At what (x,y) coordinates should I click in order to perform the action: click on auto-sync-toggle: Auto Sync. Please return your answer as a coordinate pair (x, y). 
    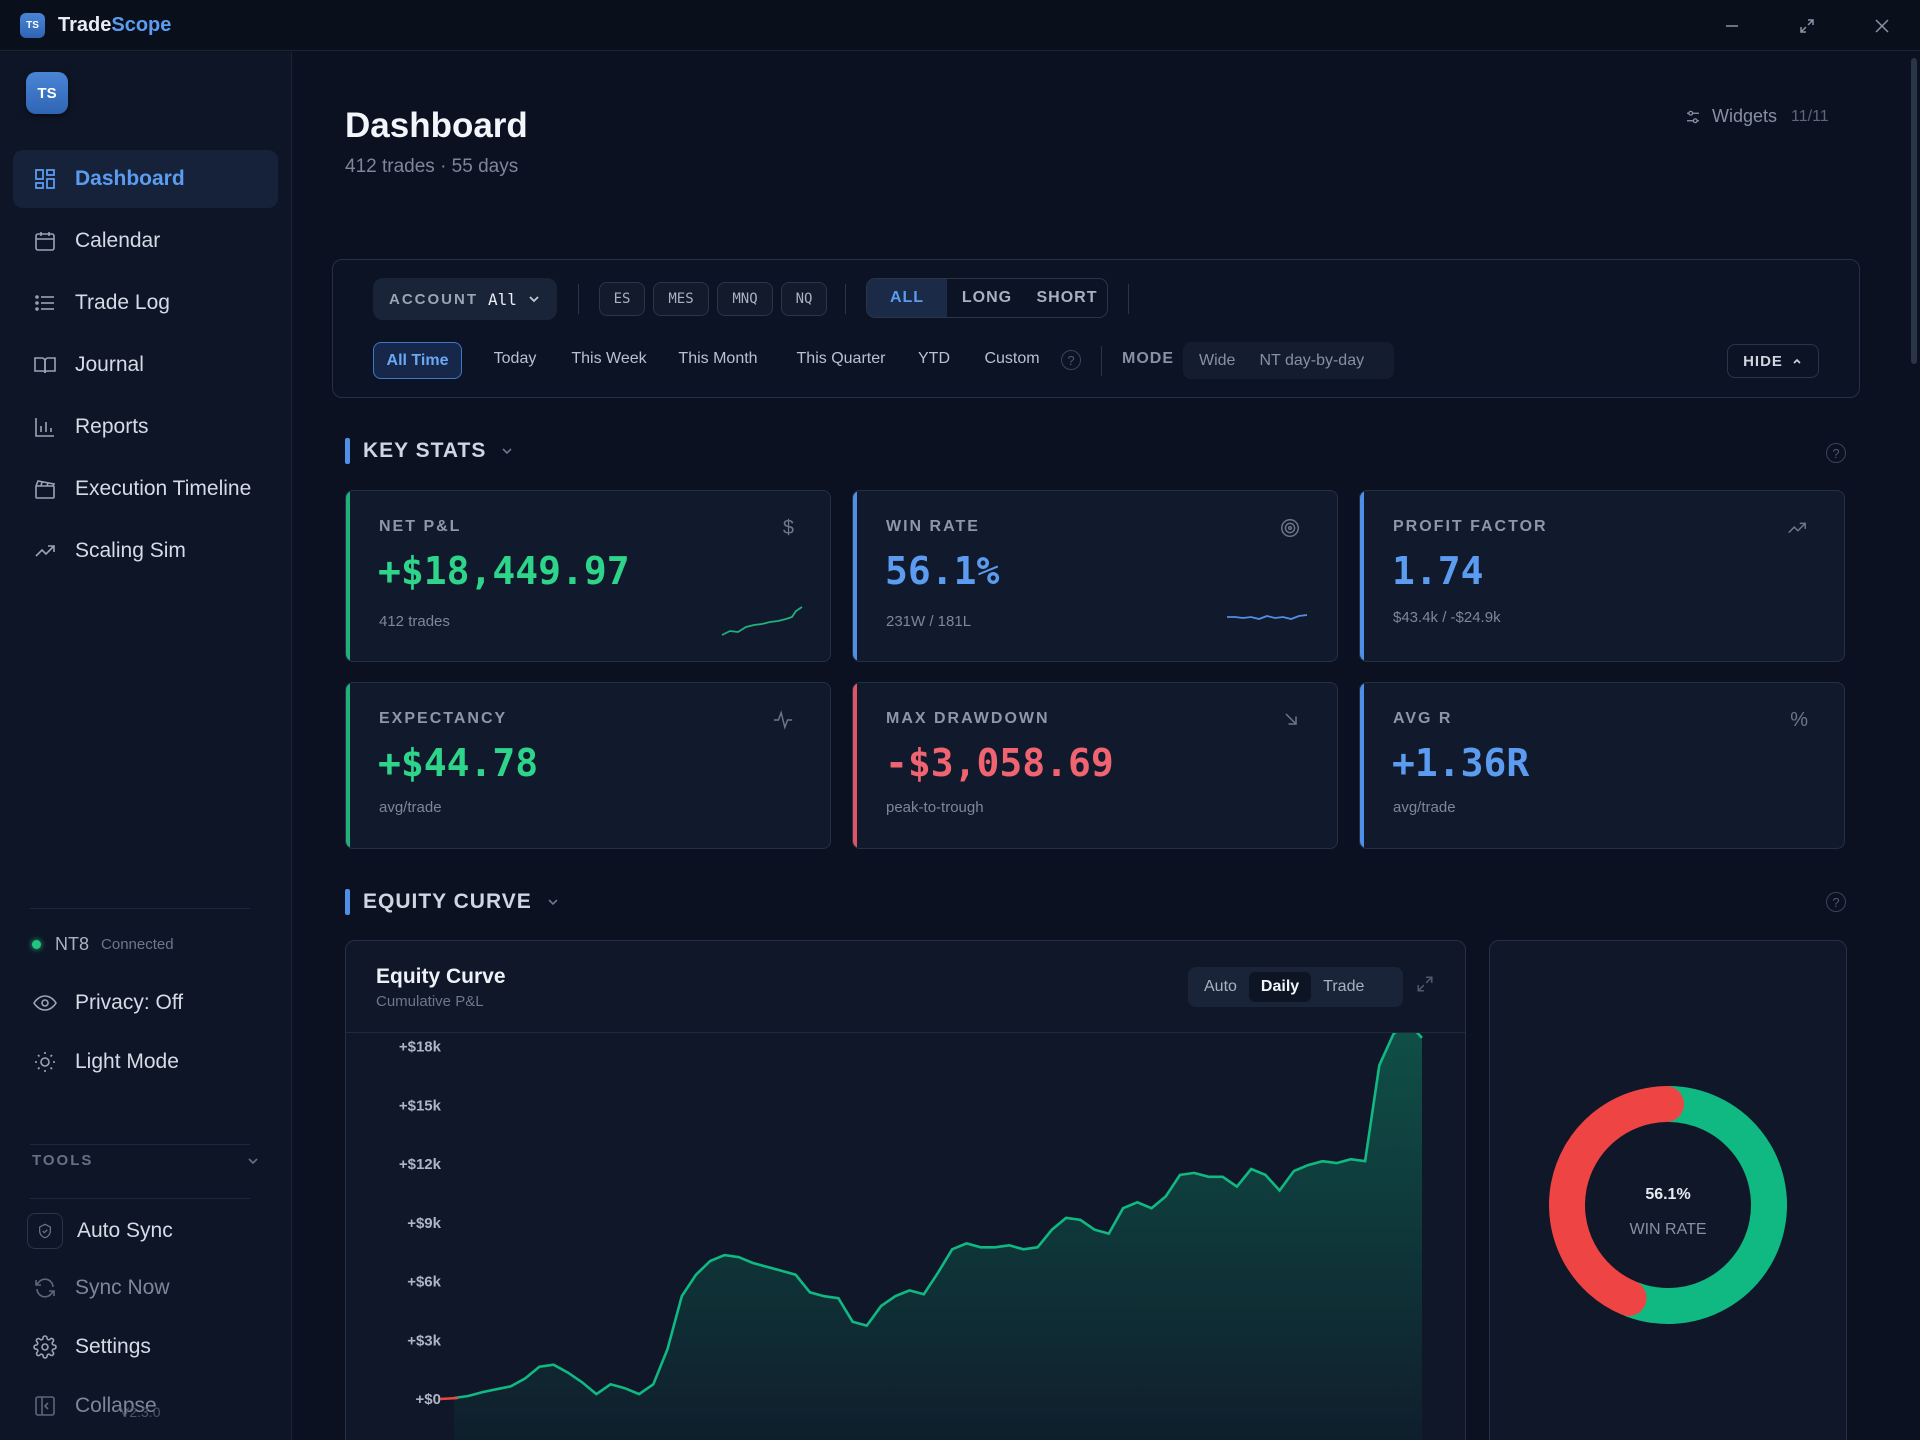
    Looking at the image, I should click on (145, 1231).